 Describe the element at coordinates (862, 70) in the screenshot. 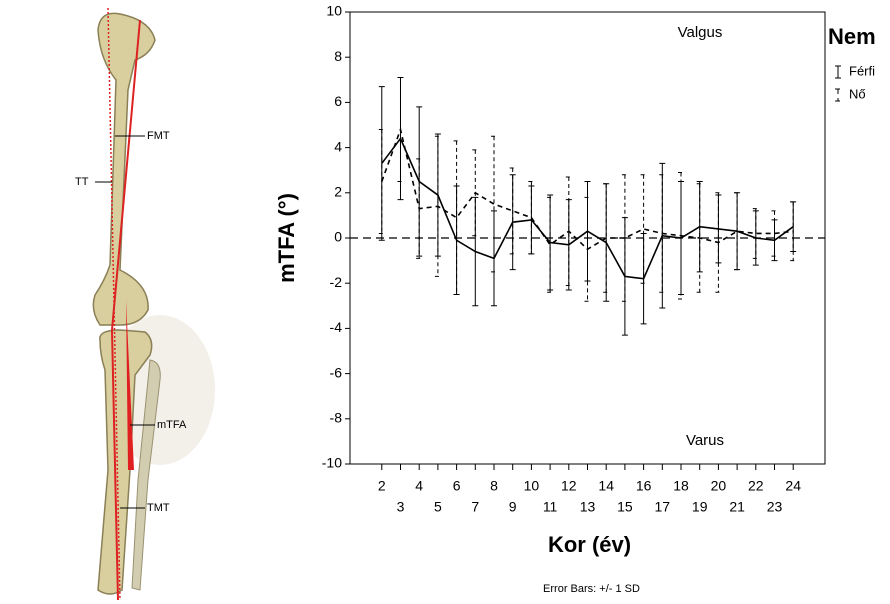

I see `legend-label: Férfi` at that location.